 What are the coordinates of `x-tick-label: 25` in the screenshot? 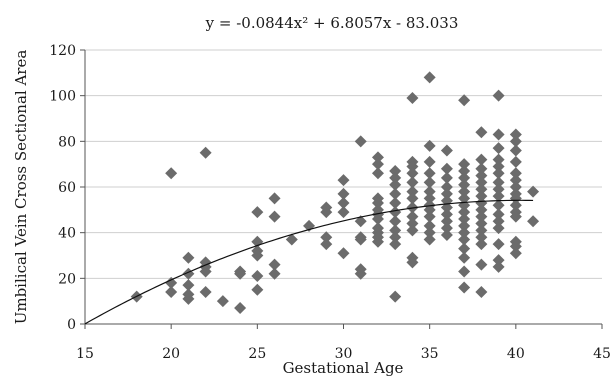 It's located at (257, 354).